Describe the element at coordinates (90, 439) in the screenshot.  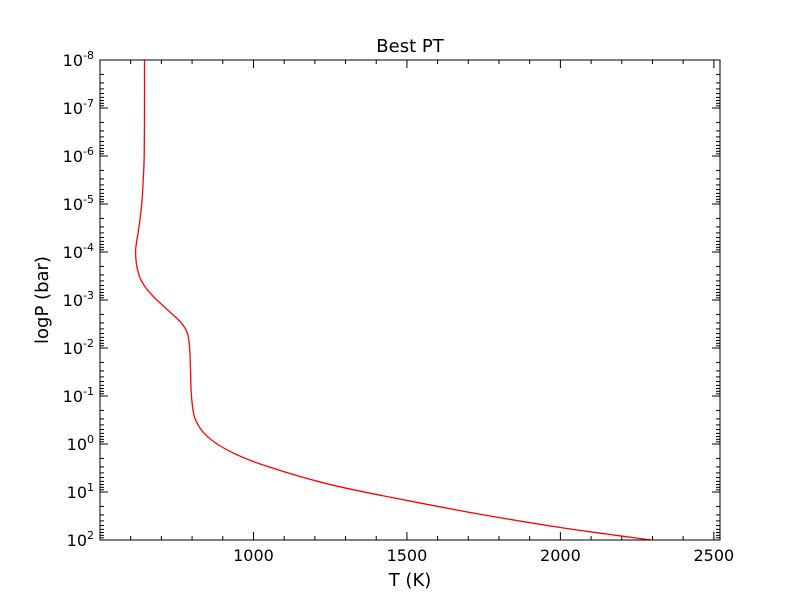
I see `y-tick-exponent: 0` at that location.